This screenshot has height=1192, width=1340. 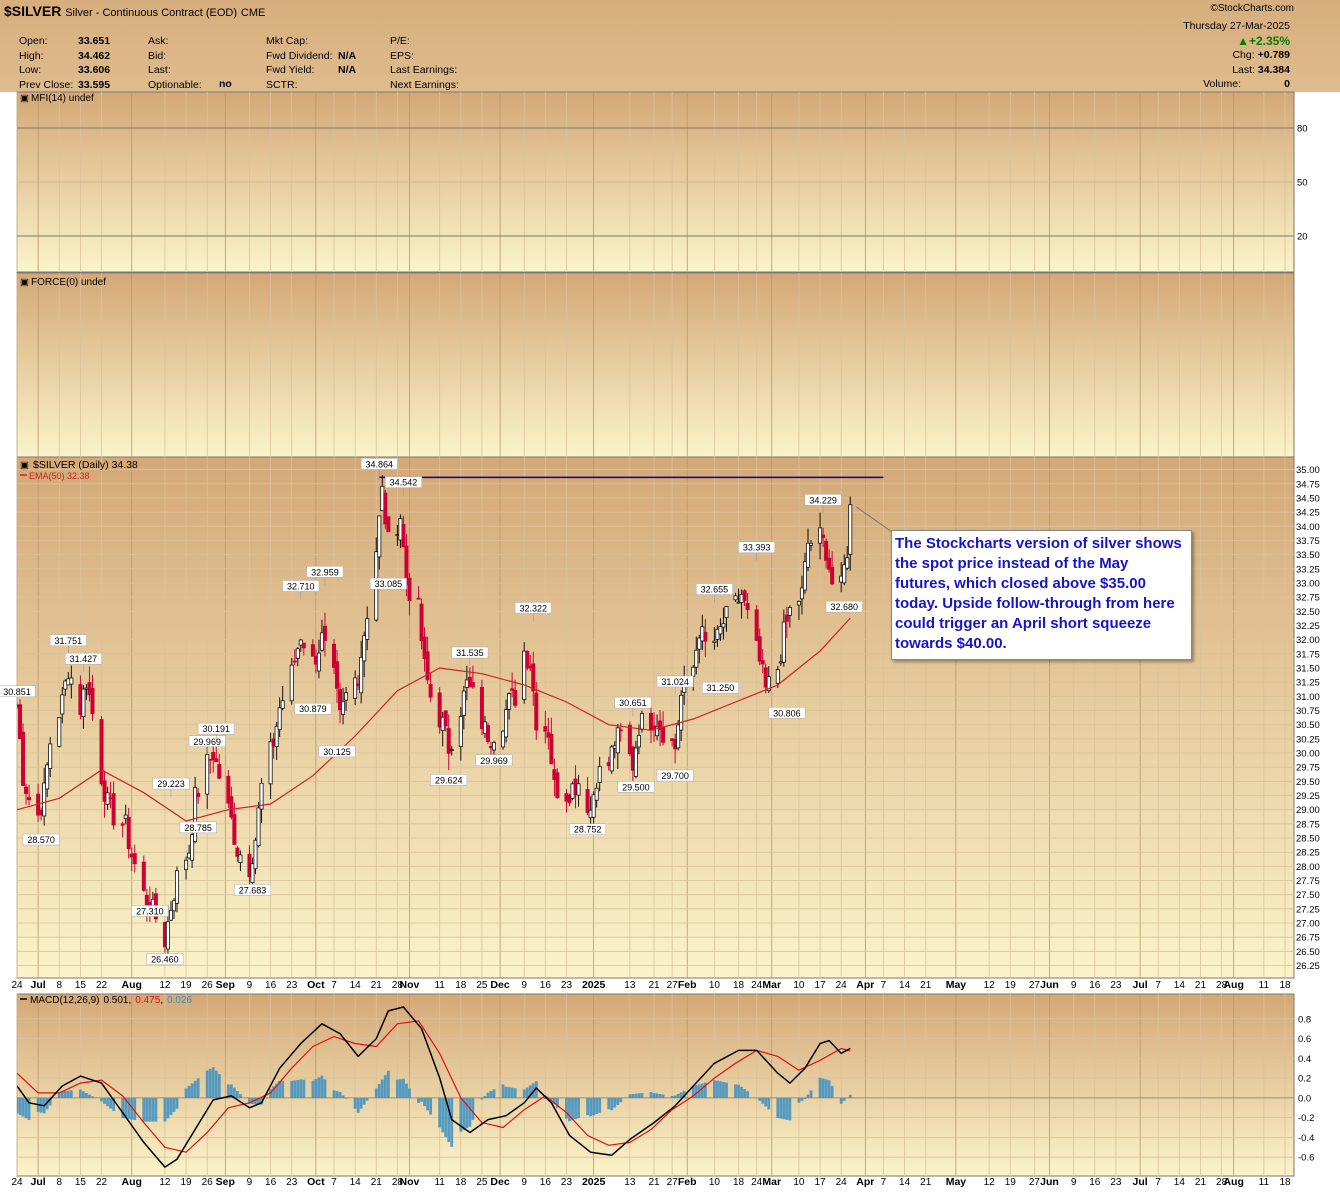 What do you see at coordinates (81, 1182) in the screenshot?
I see `x-tick-label: 15` at bounding box center [81, 1182].